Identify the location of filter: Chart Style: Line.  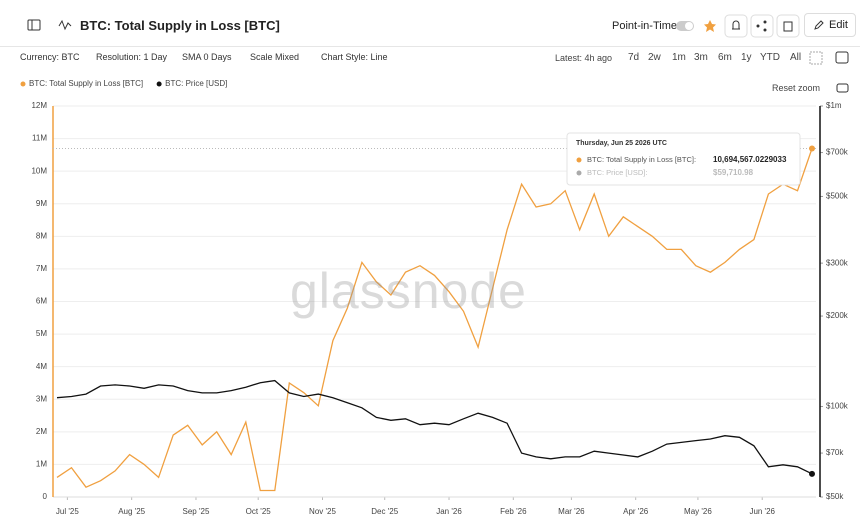
(354, 57).